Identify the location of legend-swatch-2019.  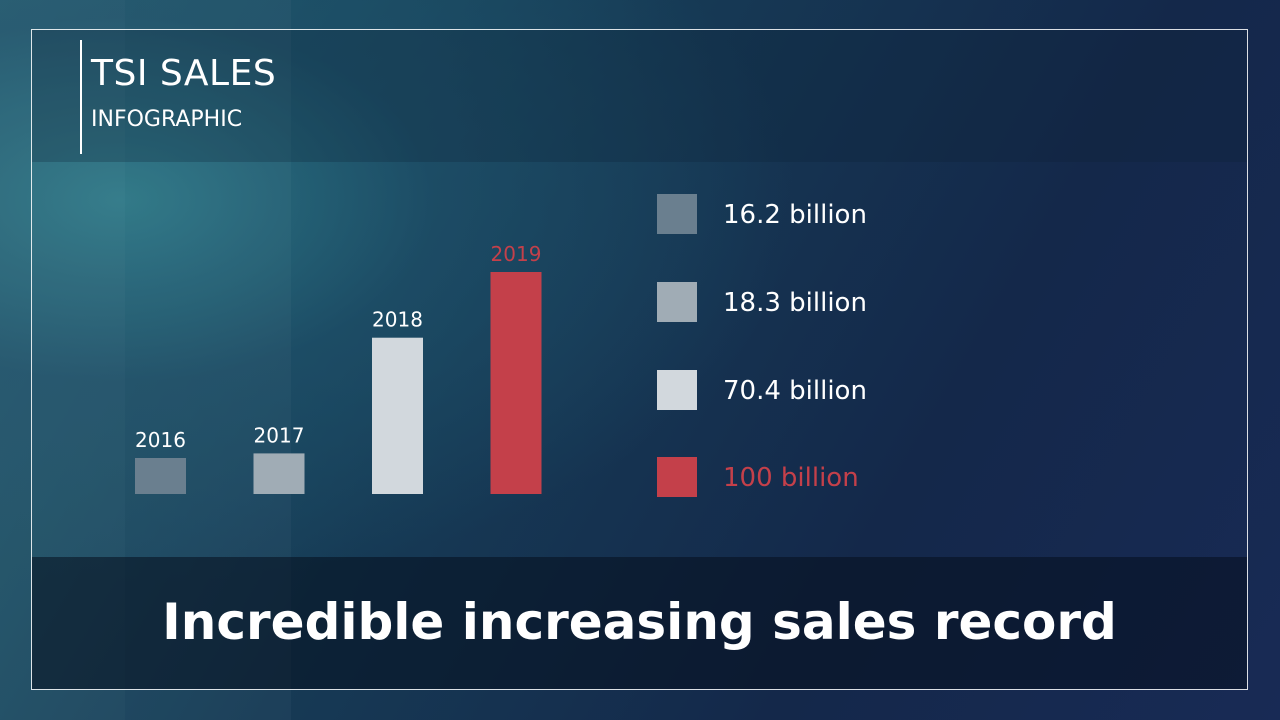
(677, 477).